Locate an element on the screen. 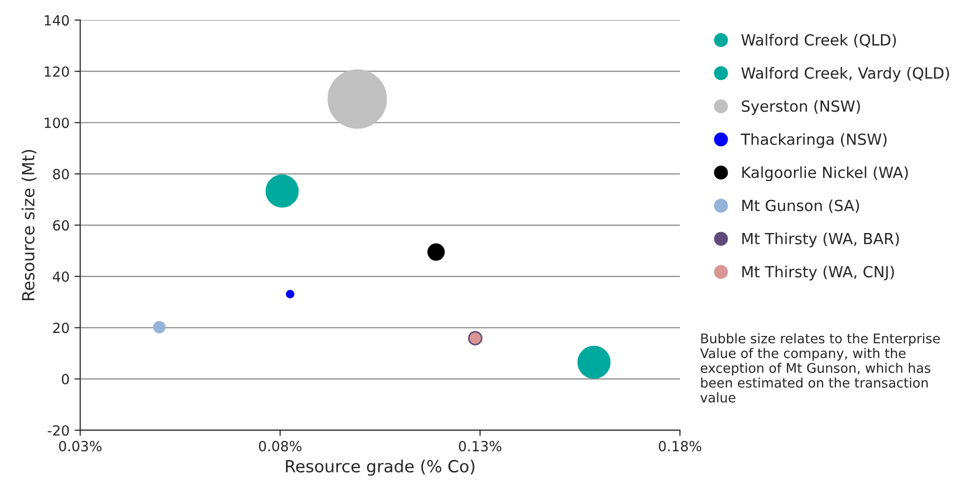  y-tick-label: 20 is located at coordinates (61, 328).